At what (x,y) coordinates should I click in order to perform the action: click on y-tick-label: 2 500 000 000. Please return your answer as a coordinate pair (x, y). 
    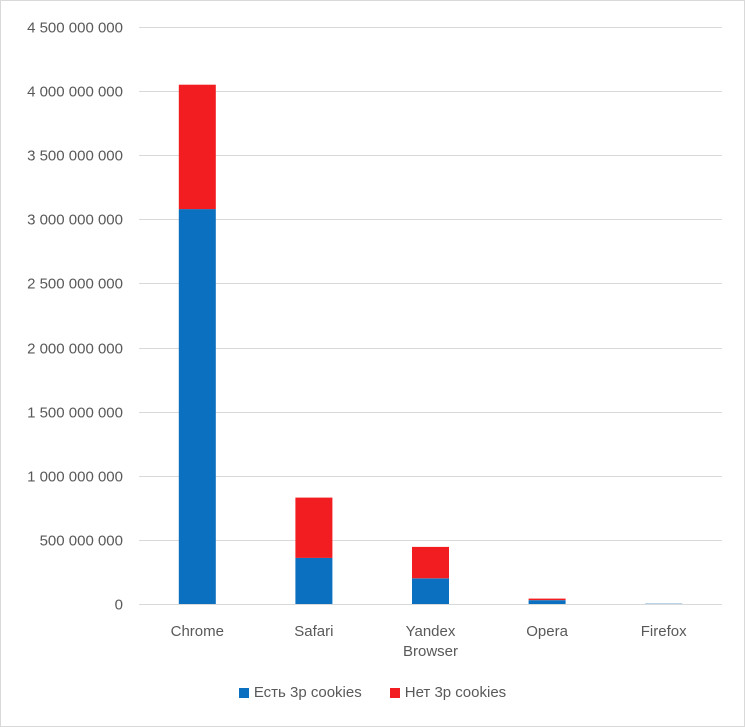
    Looking at the image, I should click on (75, 284).